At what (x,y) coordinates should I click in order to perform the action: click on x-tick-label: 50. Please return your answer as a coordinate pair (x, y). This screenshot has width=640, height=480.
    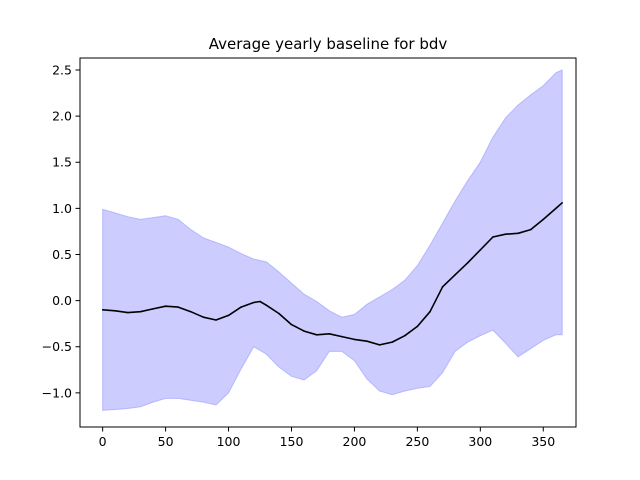
    Looking at the image, I should click on (166, 441).